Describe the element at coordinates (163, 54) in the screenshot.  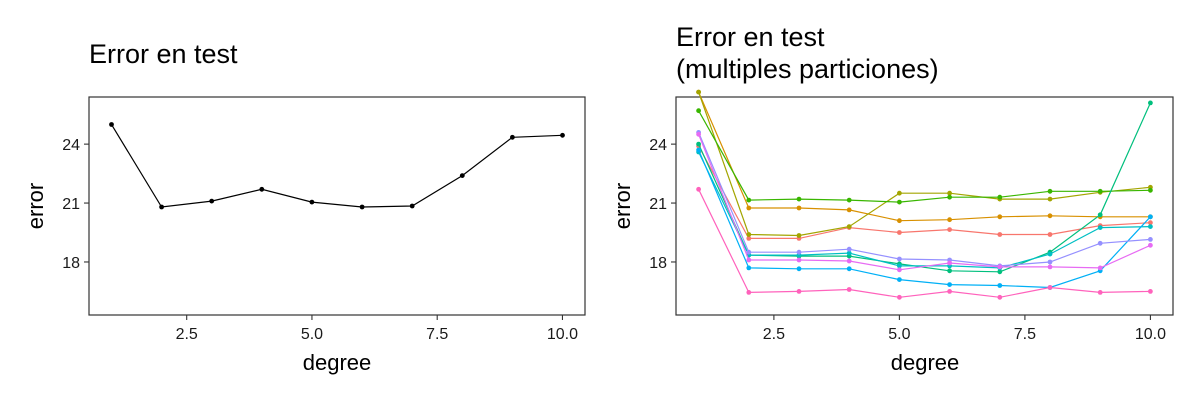
I see `chart-title: Error en test` at that location.